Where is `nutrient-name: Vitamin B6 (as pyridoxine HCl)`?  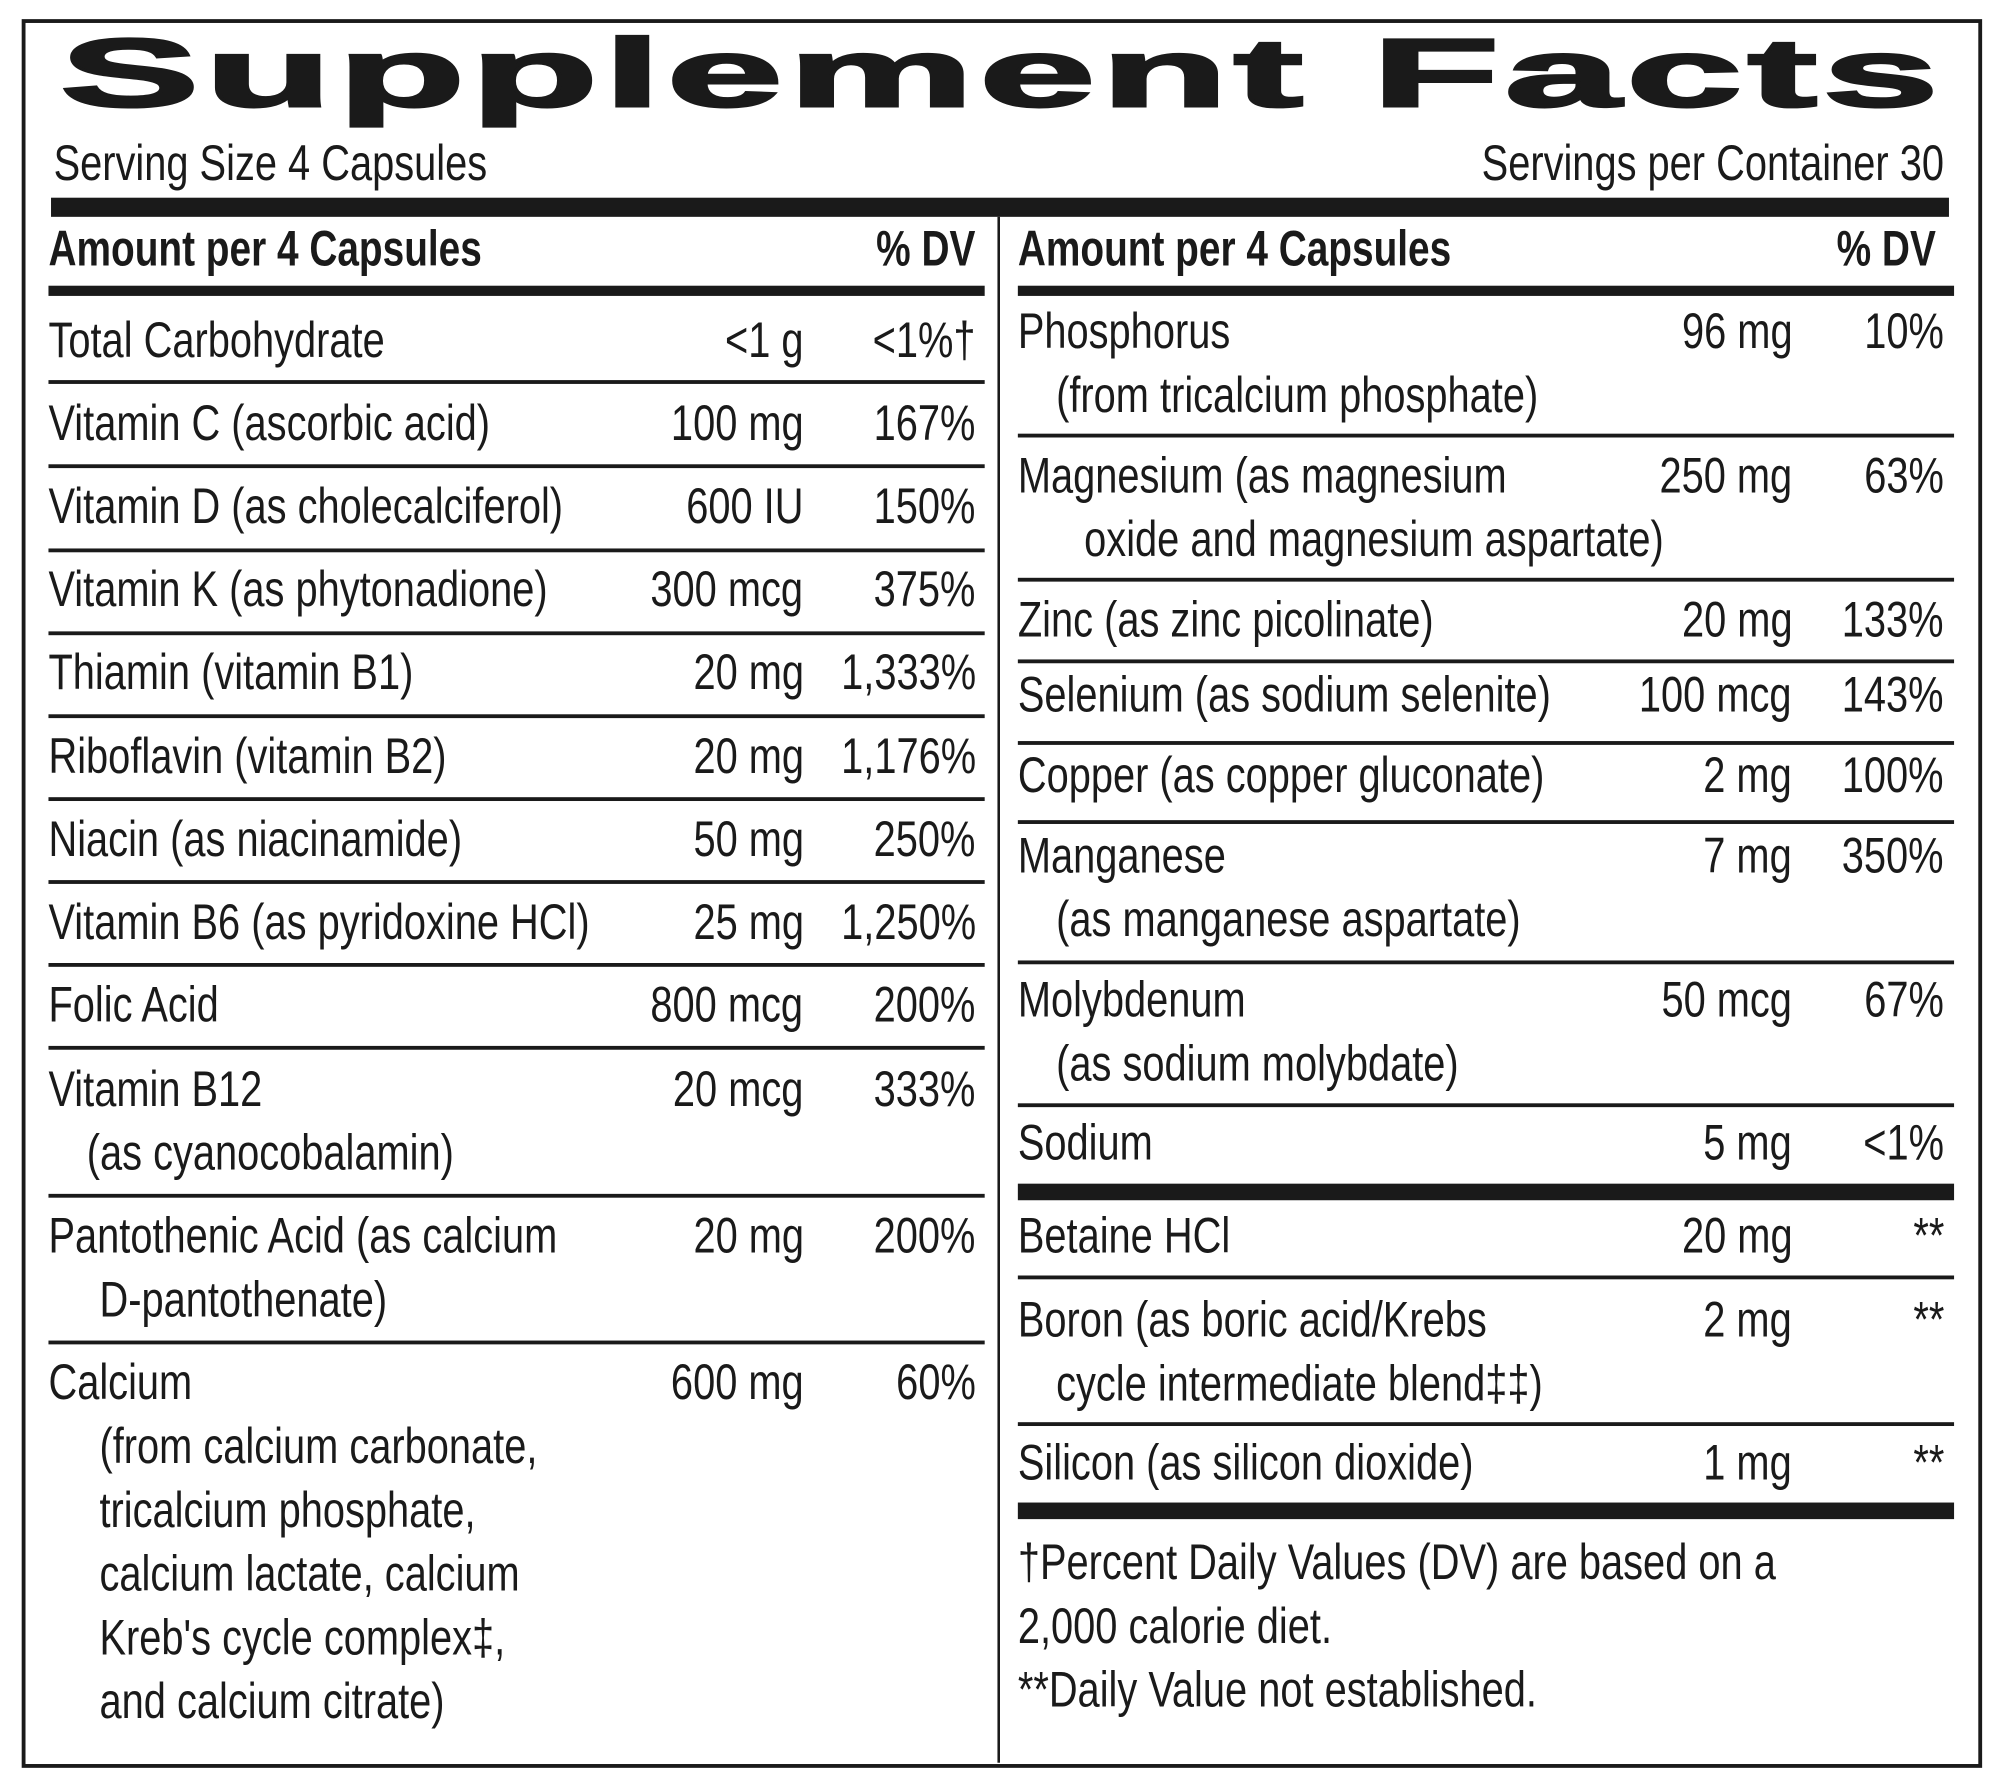 nutrient-name: Vitamin B6 (as pyridoxine HCl) is located at coordinates (319, 923).